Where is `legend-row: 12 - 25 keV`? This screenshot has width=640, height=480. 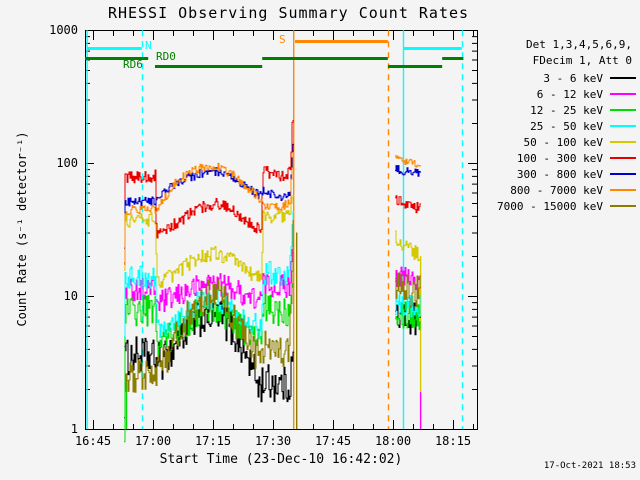 legend-row: 12 - 25 keV is located at coordinates (567, 110).